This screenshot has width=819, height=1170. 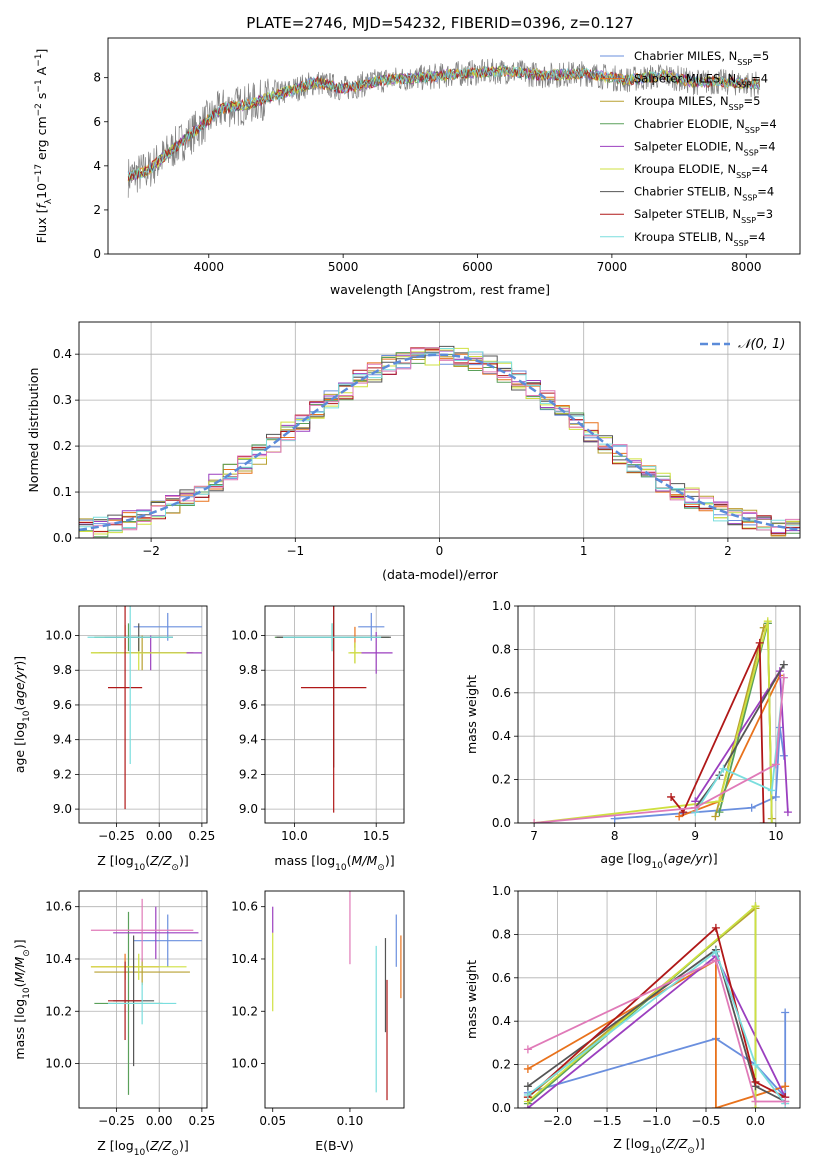 I want to click on x-axis-label: Z [log10(Z/Z⊙)], so click(x=142, y=863).